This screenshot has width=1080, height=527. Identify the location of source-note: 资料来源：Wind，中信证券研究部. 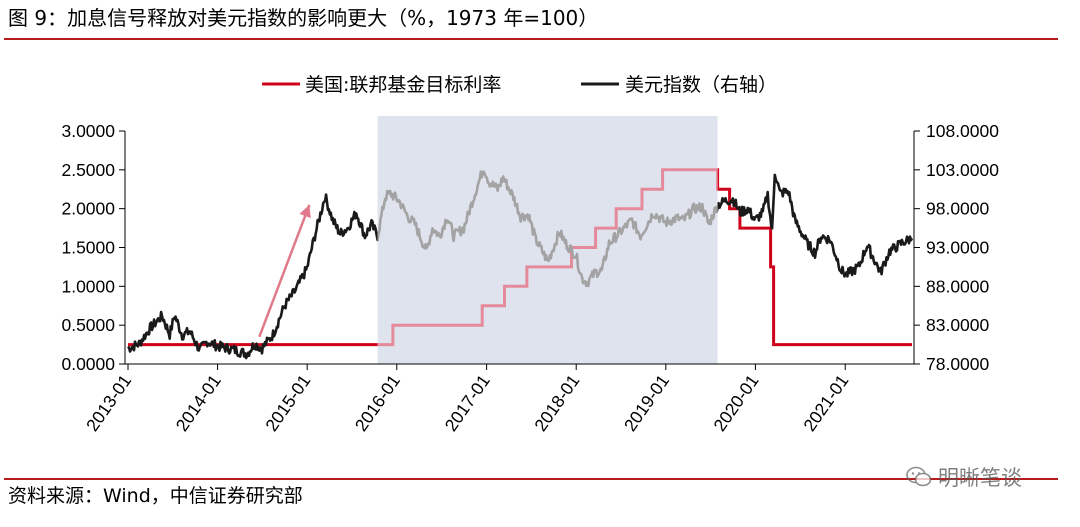
(155, 496).